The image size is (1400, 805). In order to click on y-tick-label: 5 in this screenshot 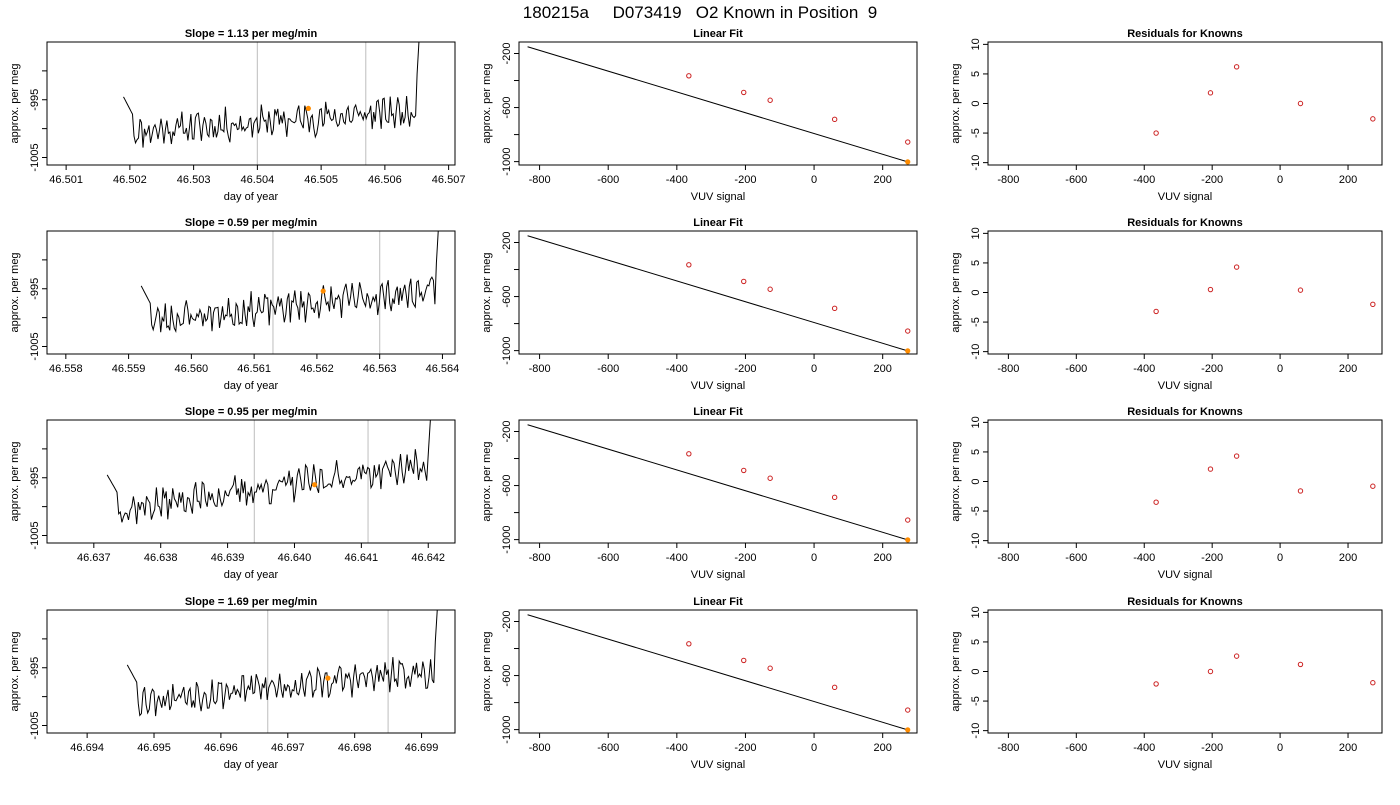, I will do `click(976, 263)`.